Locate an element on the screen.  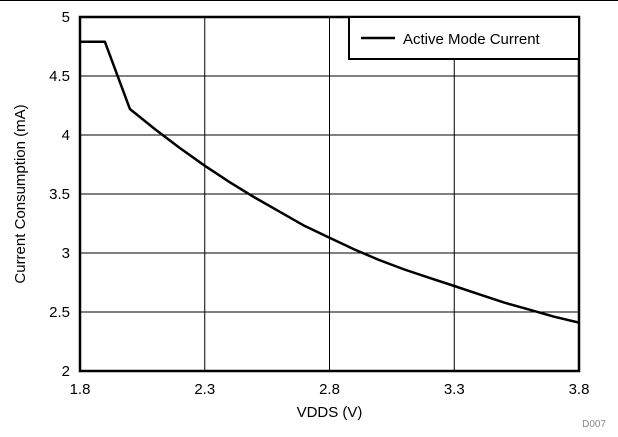
y-tick-label-6: 5 is located at coordinates (66, 17).